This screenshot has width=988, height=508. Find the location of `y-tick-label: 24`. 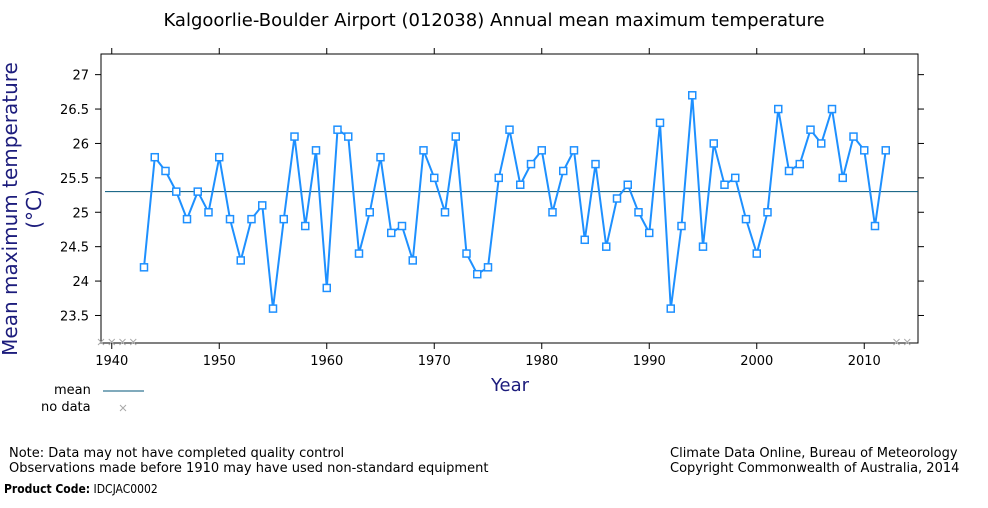

y-tick-label: 24 is located at coordinates (80, 282).